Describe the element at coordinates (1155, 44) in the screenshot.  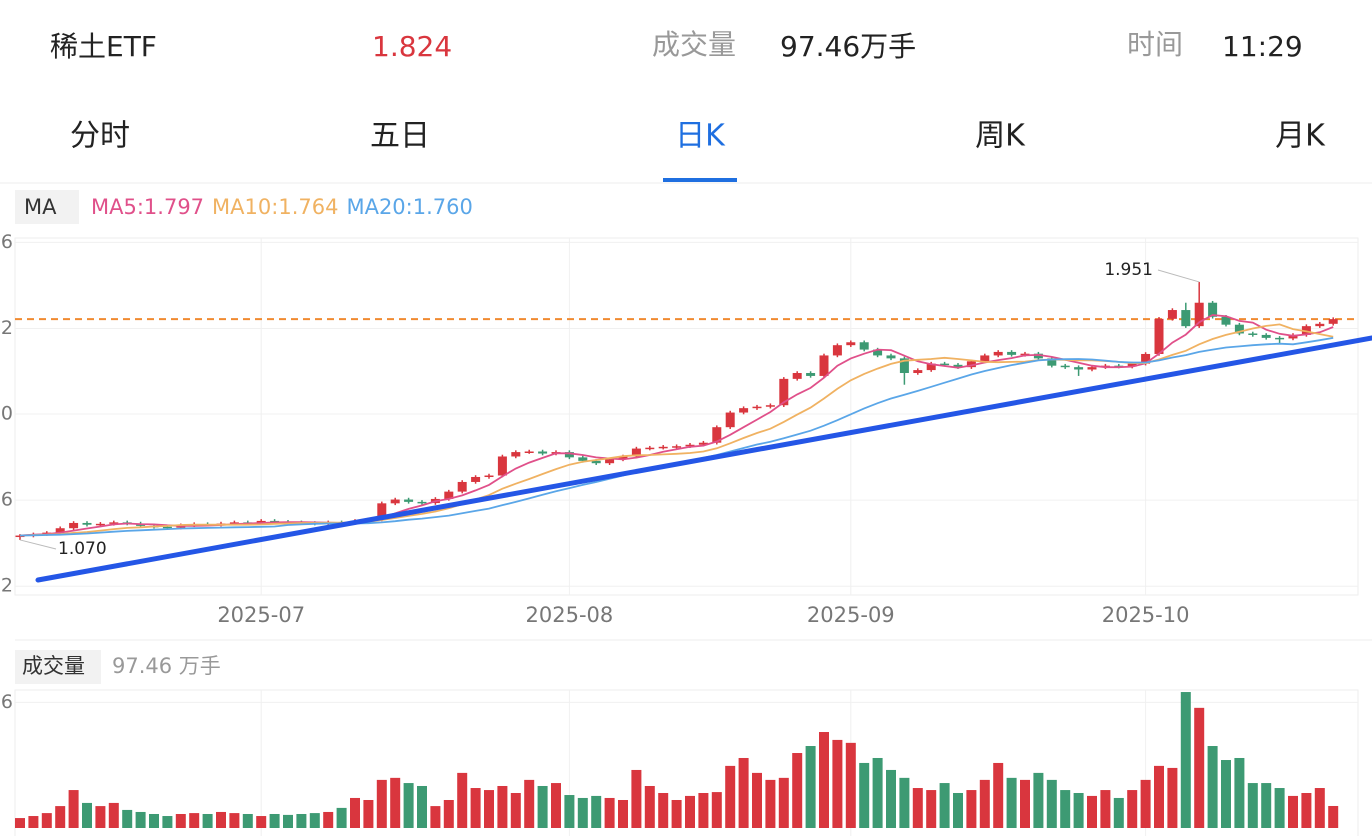
I see `time-label: 时间` at that location.